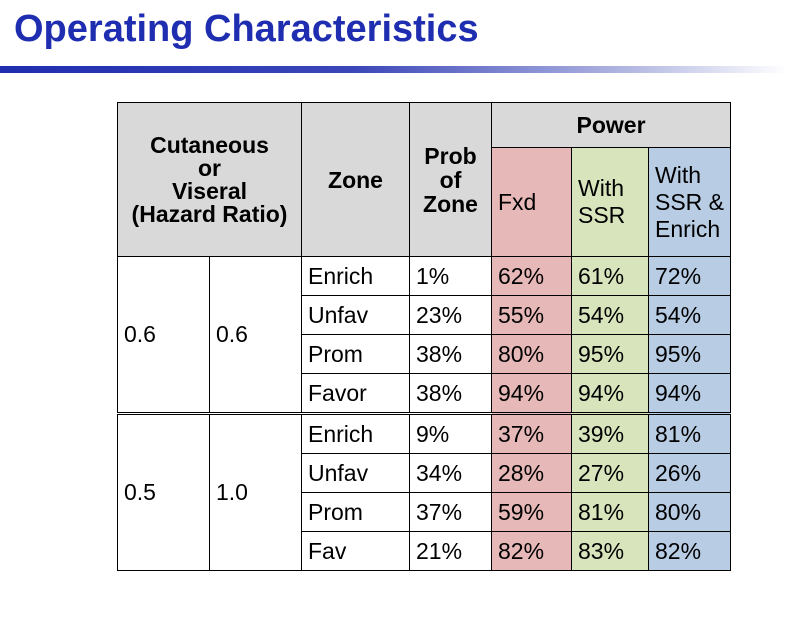 The height and width of the screenshot is (628, 787). What do you see at coordinates (531, 394) in the screenshot?
I see `fxd-cell: 94%` at bounding box center [531, 394].